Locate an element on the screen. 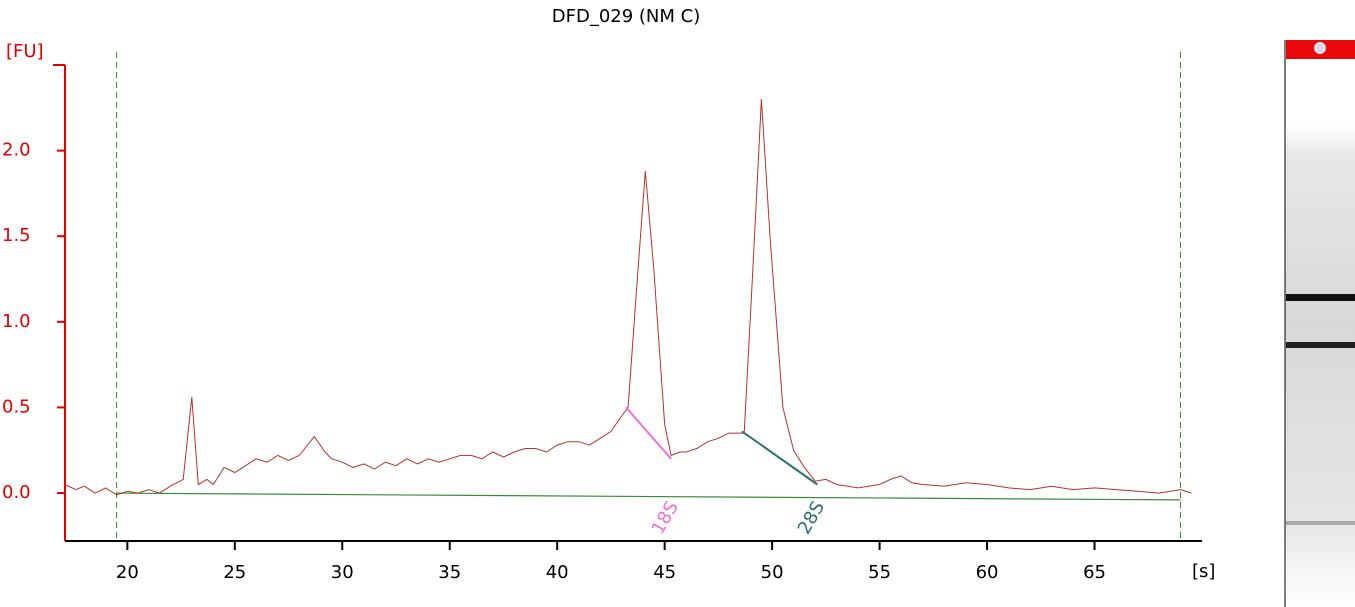  gel-lane is located at coordinates (1319, 323).